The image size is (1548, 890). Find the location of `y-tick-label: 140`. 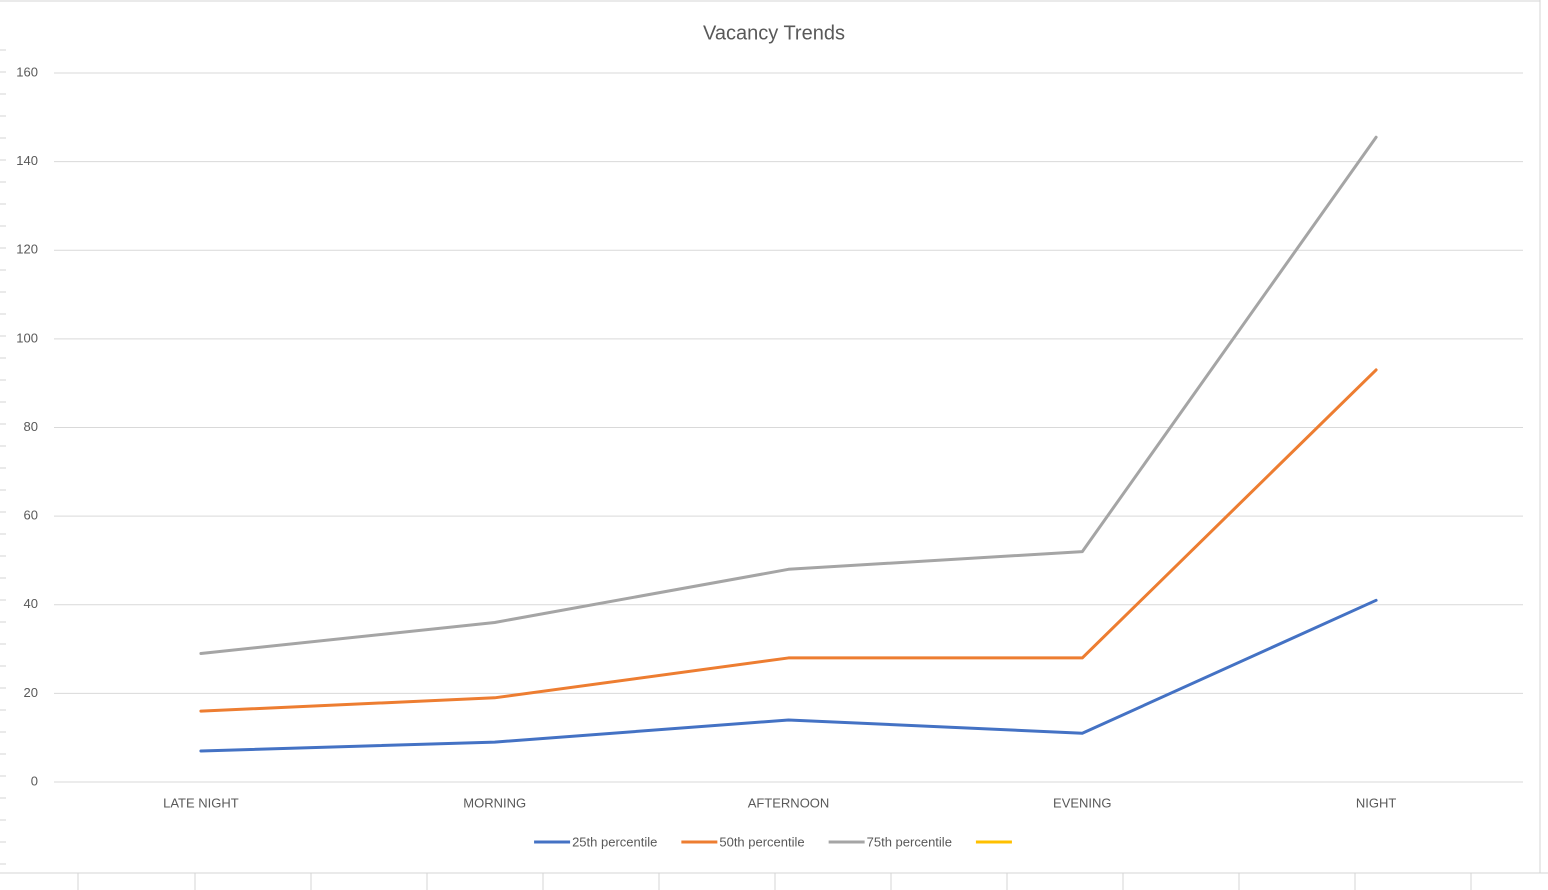

y-tick-label: 140 is located at coordinates (27, 160).